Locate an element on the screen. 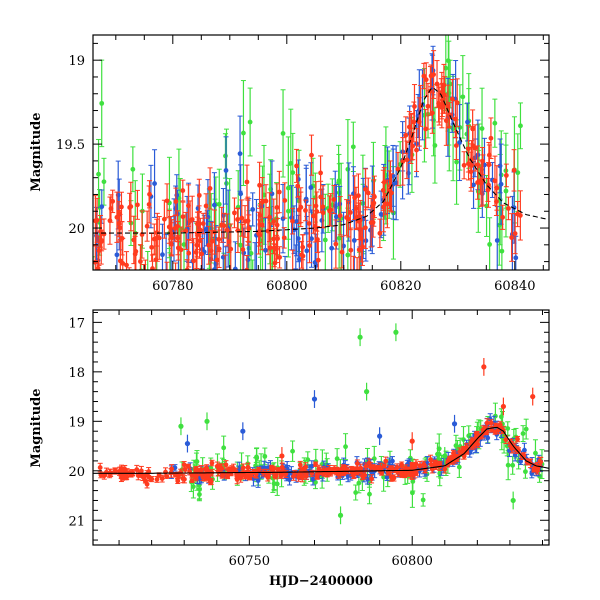 Image resolution: width=600 pixels, height=600 pixels. x-tick-label: 60840 is located at coordinates (514, 286).